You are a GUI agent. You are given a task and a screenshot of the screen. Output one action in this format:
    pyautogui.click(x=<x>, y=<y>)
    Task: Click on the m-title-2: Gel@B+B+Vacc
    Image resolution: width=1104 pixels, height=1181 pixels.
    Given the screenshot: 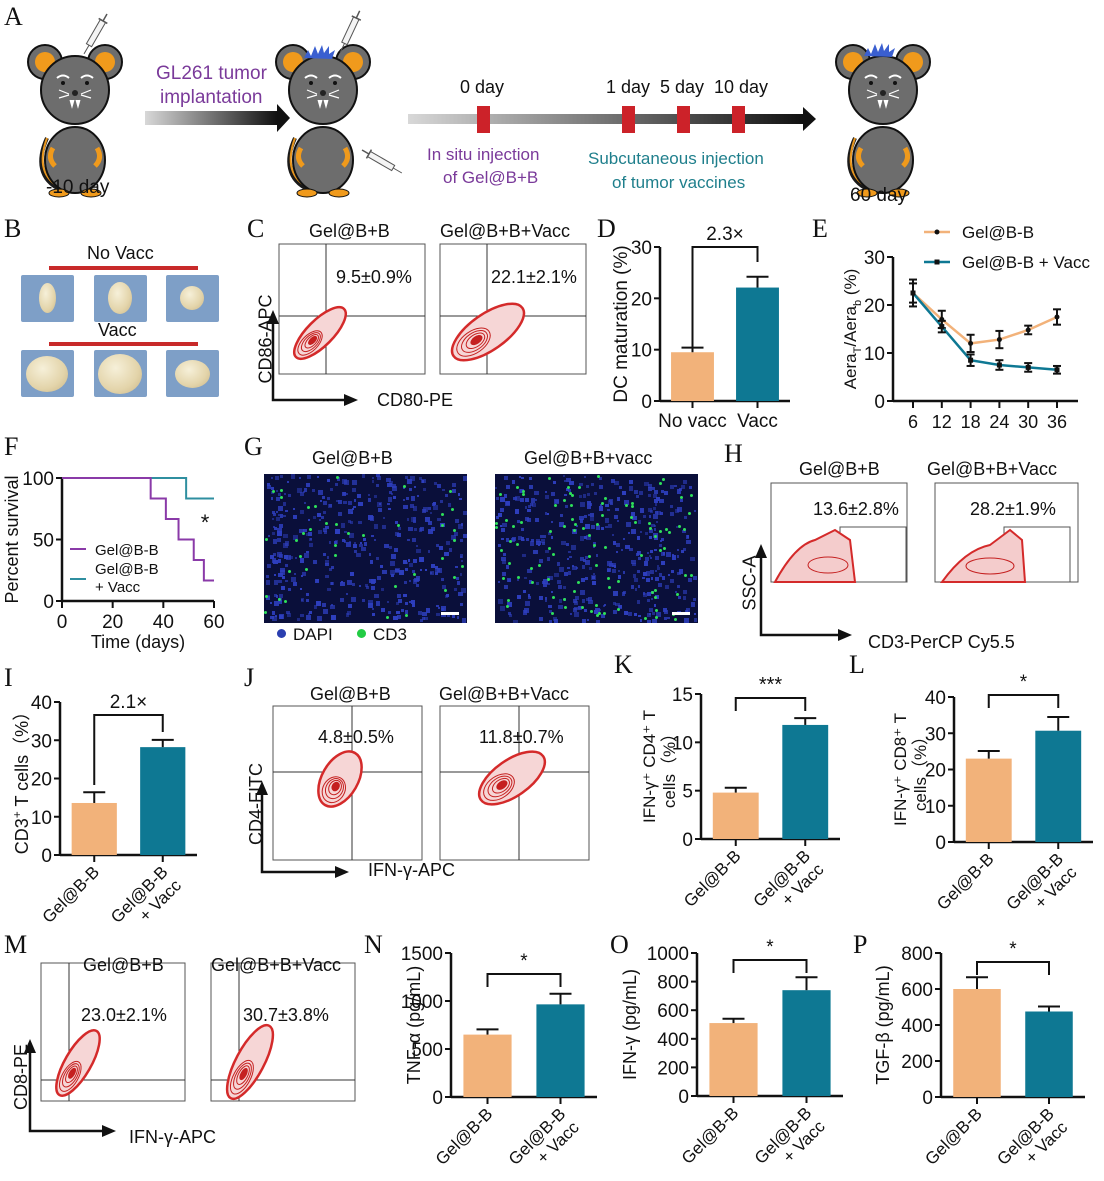 What is the action you would take?
    pyautogui.click(x=276, y=965)
    